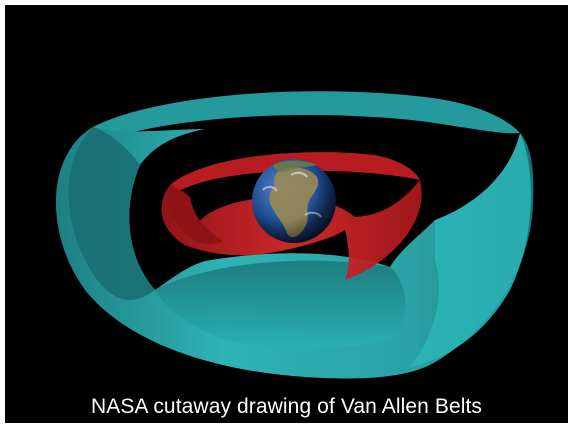 This screenshot has height=428, width=573. What do you see at coordinates (111, 213) in the screenshot?
I see `outer-belt-cut-face-left` at bounding box center [111, 213].